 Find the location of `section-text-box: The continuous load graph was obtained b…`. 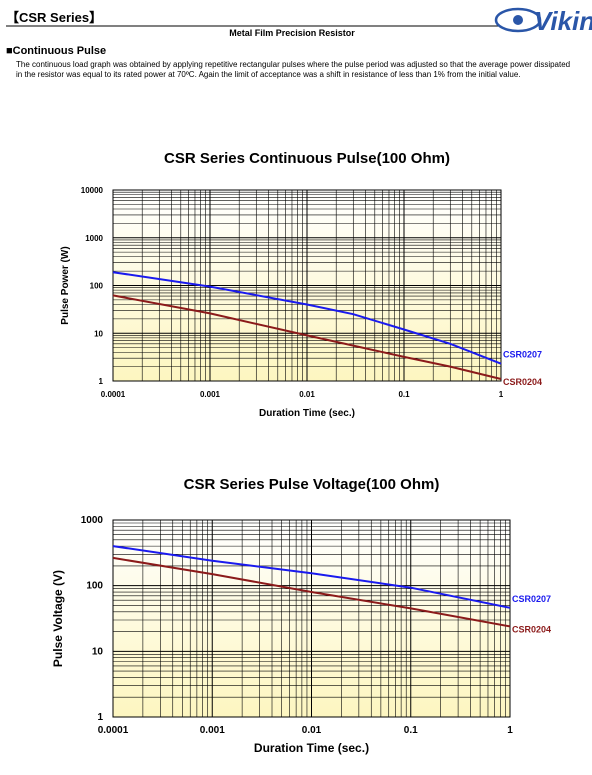

section-text-box: The continuous load graph was obtained b… is located at coordinates (293, 69).